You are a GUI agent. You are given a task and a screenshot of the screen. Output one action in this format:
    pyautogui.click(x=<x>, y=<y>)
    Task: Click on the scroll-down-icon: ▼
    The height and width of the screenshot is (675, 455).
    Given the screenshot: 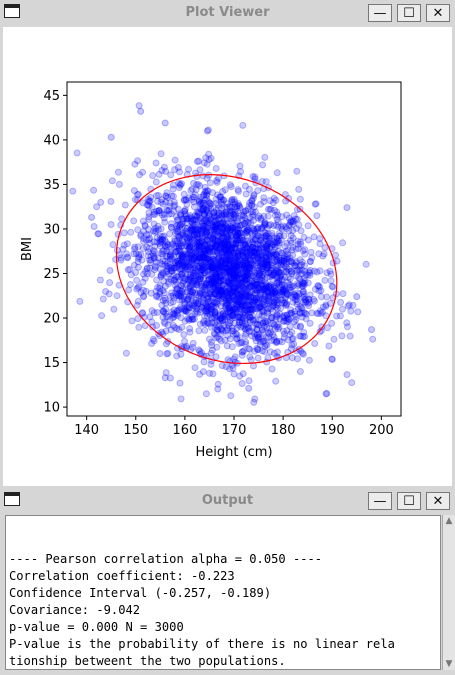 What is the action you would take?
    pyautogui.click(x=449, y=664)
    